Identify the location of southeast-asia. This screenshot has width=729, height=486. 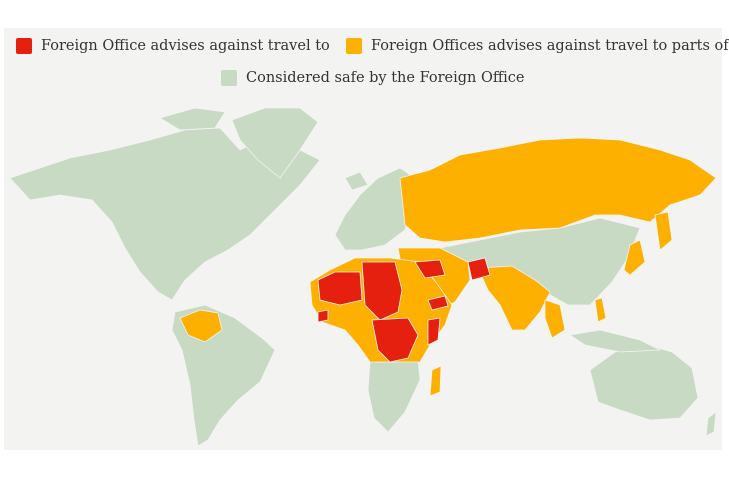
(555, 319).